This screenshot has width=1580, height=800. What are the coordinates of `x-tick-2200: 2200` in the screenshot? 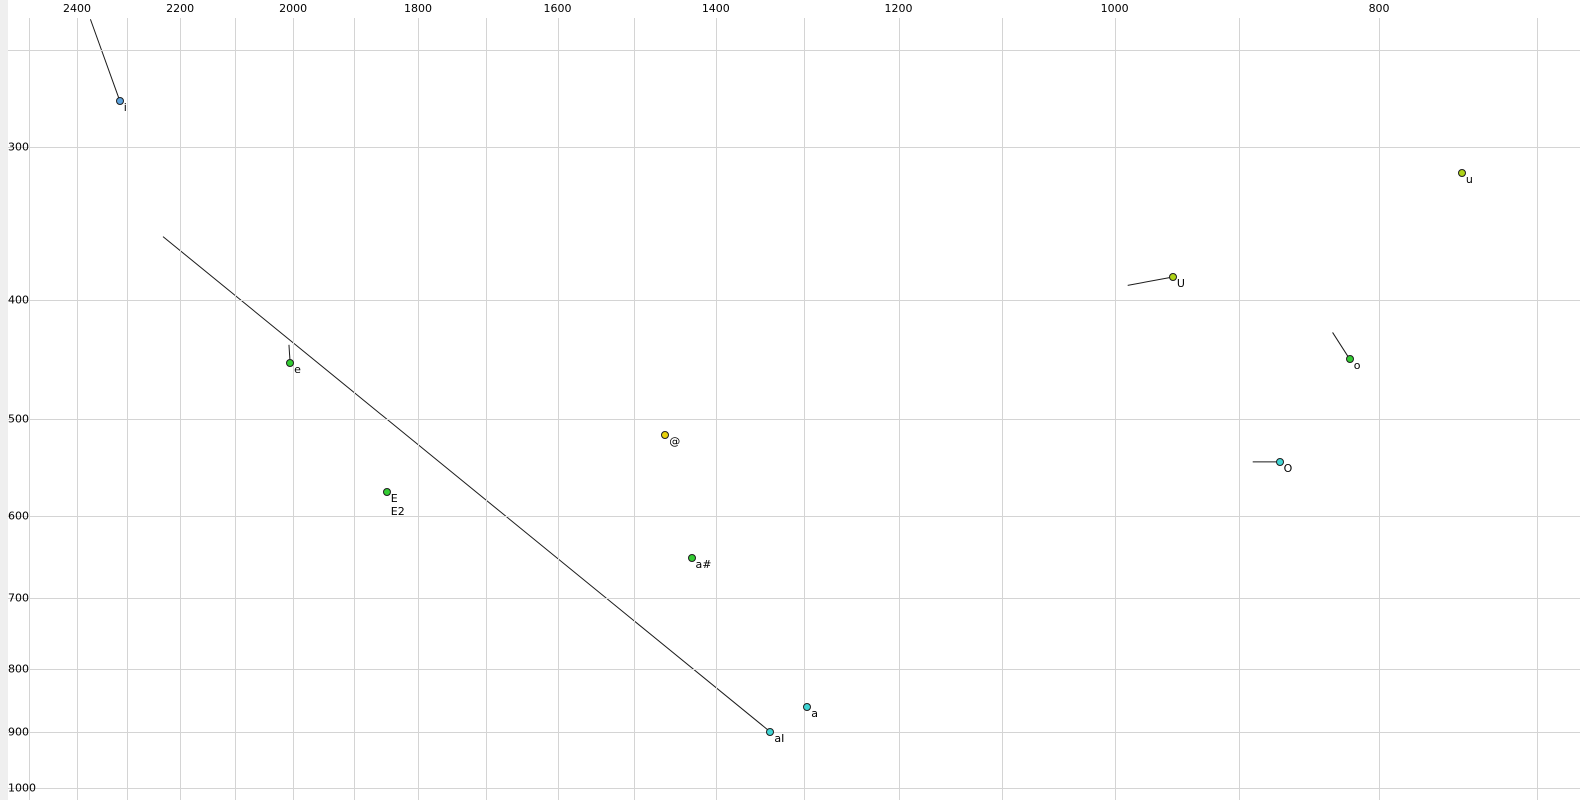 It's located at (180, 8).